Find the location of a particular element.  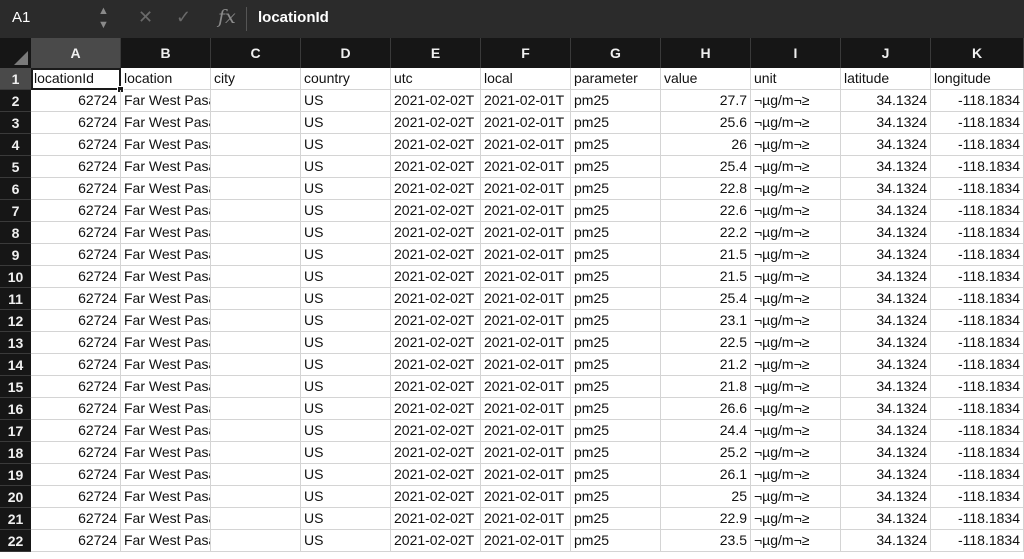

column-header-b: B is located at coordinates (166, 53).